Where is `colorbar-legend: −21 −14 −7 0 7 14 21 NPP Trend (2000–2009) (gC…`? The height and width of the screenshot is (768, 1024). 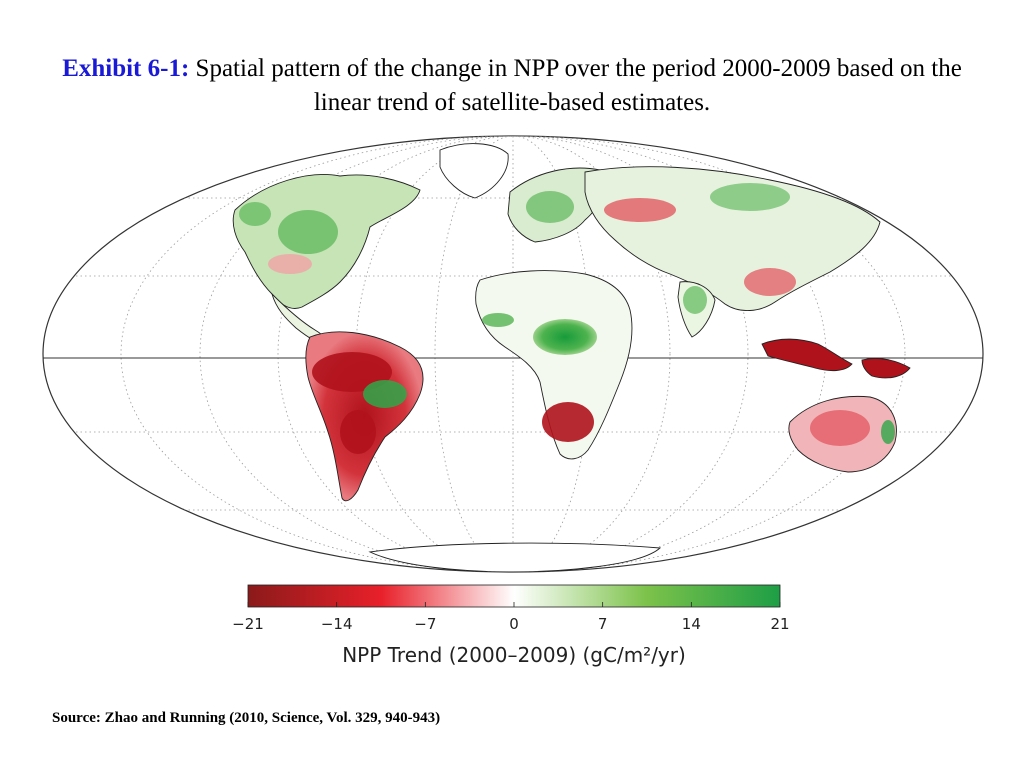
colorbar-legend: −21 −14 −7 0 7 14 21 NPP Trend (2000–2009) (gC… is located at coordinates (511, 625).